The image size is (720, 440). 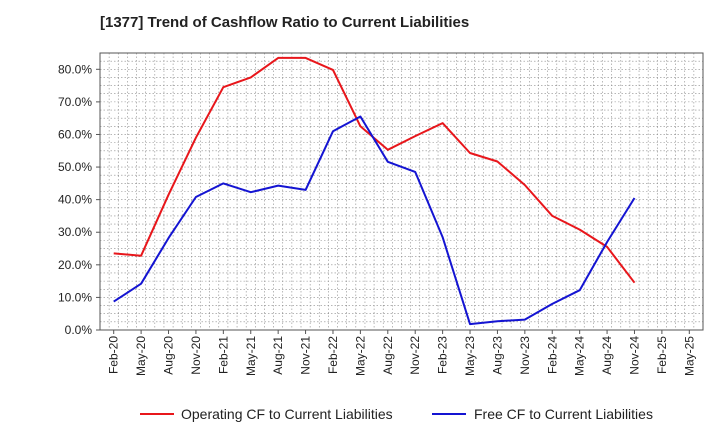 I want to click on x-tick-label: Feb-25, so click(x=662, y=355).